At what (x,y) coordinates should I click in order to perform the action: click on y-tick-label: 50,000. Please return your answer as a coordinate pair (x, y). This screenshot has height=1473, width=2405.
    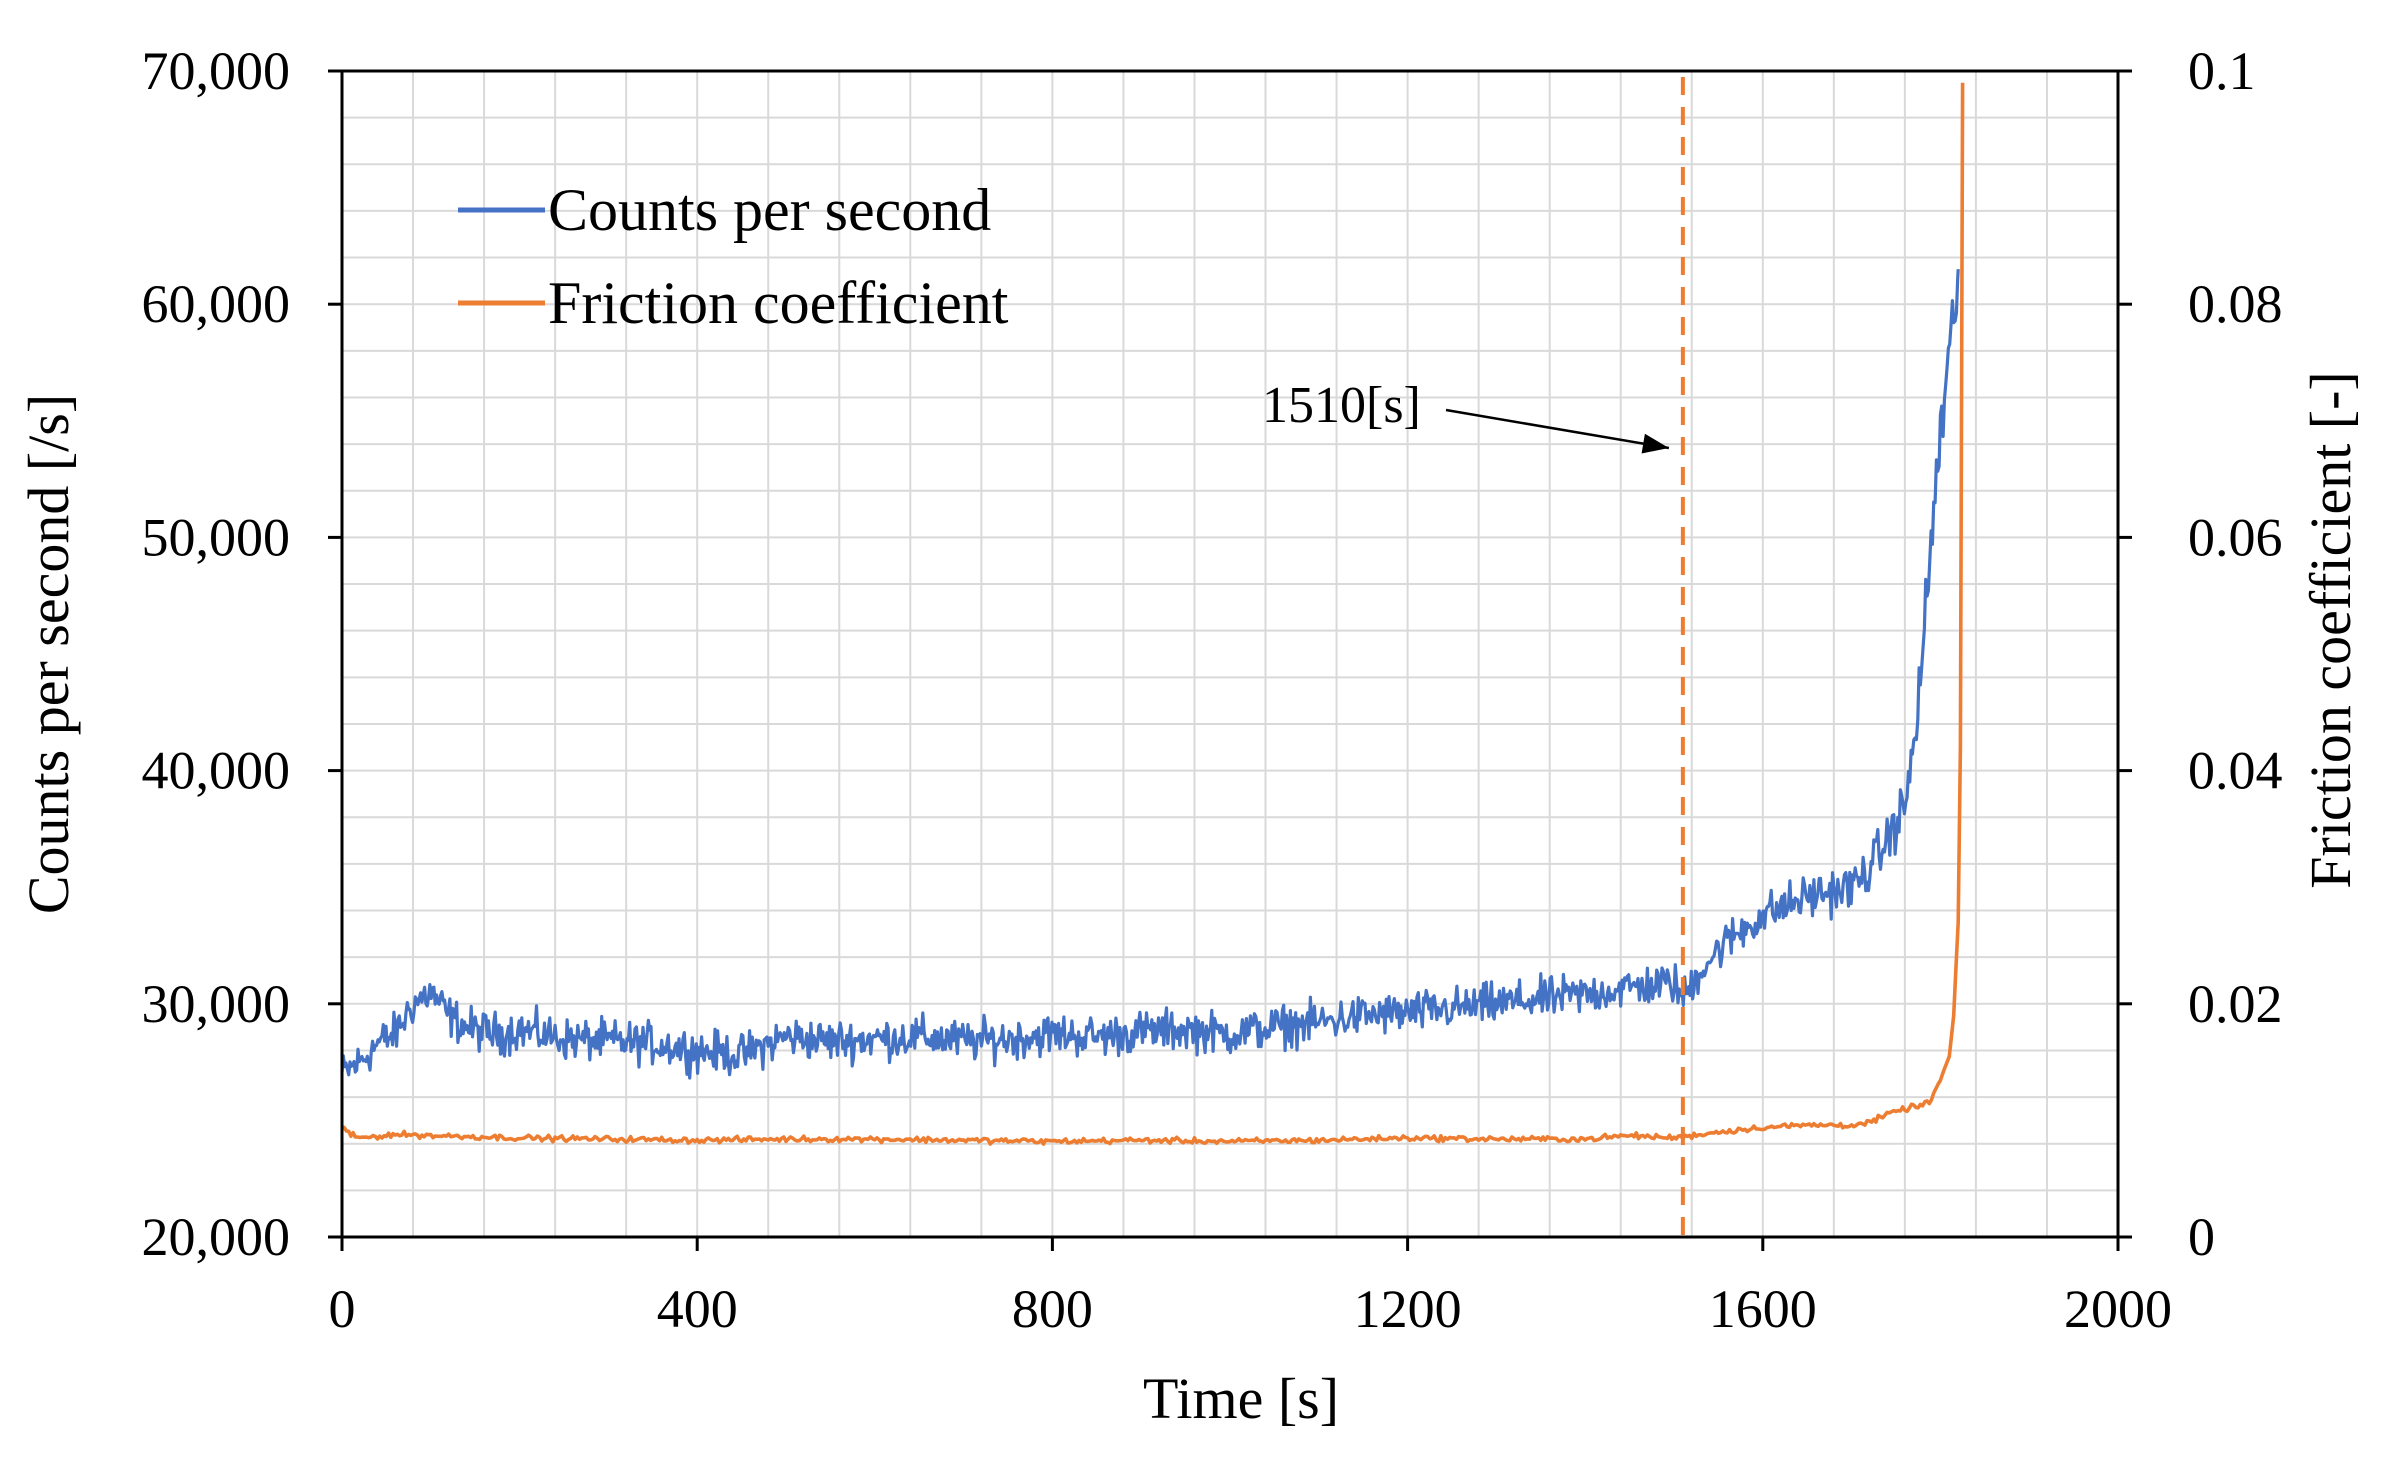
    Looking at the image, I should click on (216, 537).